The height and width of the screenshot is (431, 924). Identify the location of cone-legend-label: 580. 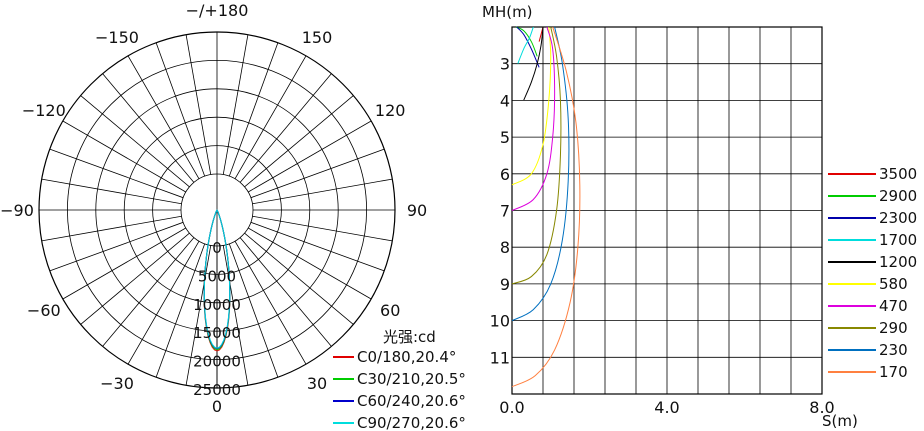
(893, 284).